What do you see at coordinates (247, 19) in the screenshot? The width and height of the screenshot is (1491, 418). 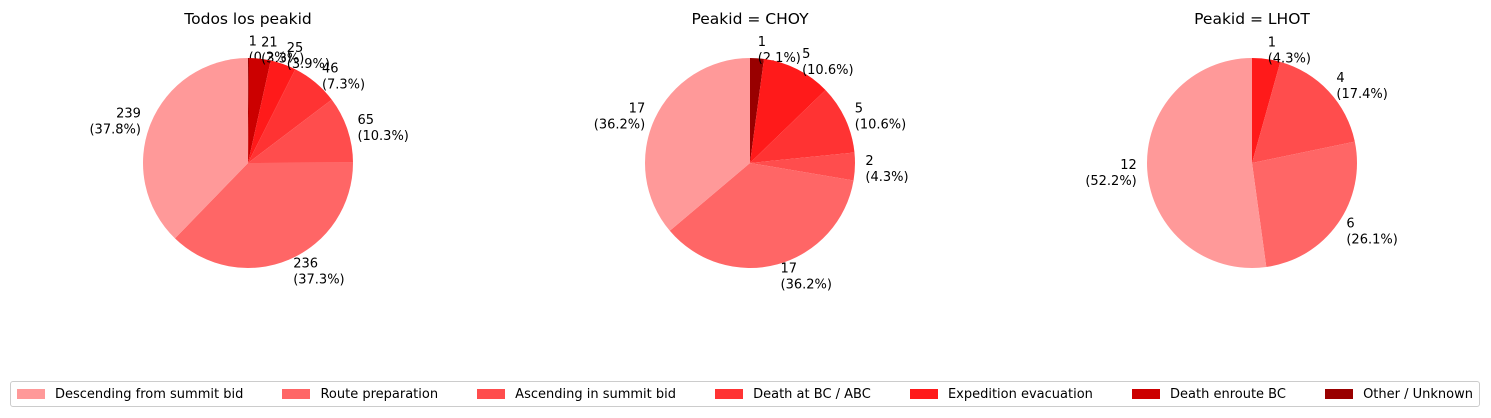 I see `chart-title: Todos los peakid` at bounding box center [247, 19].